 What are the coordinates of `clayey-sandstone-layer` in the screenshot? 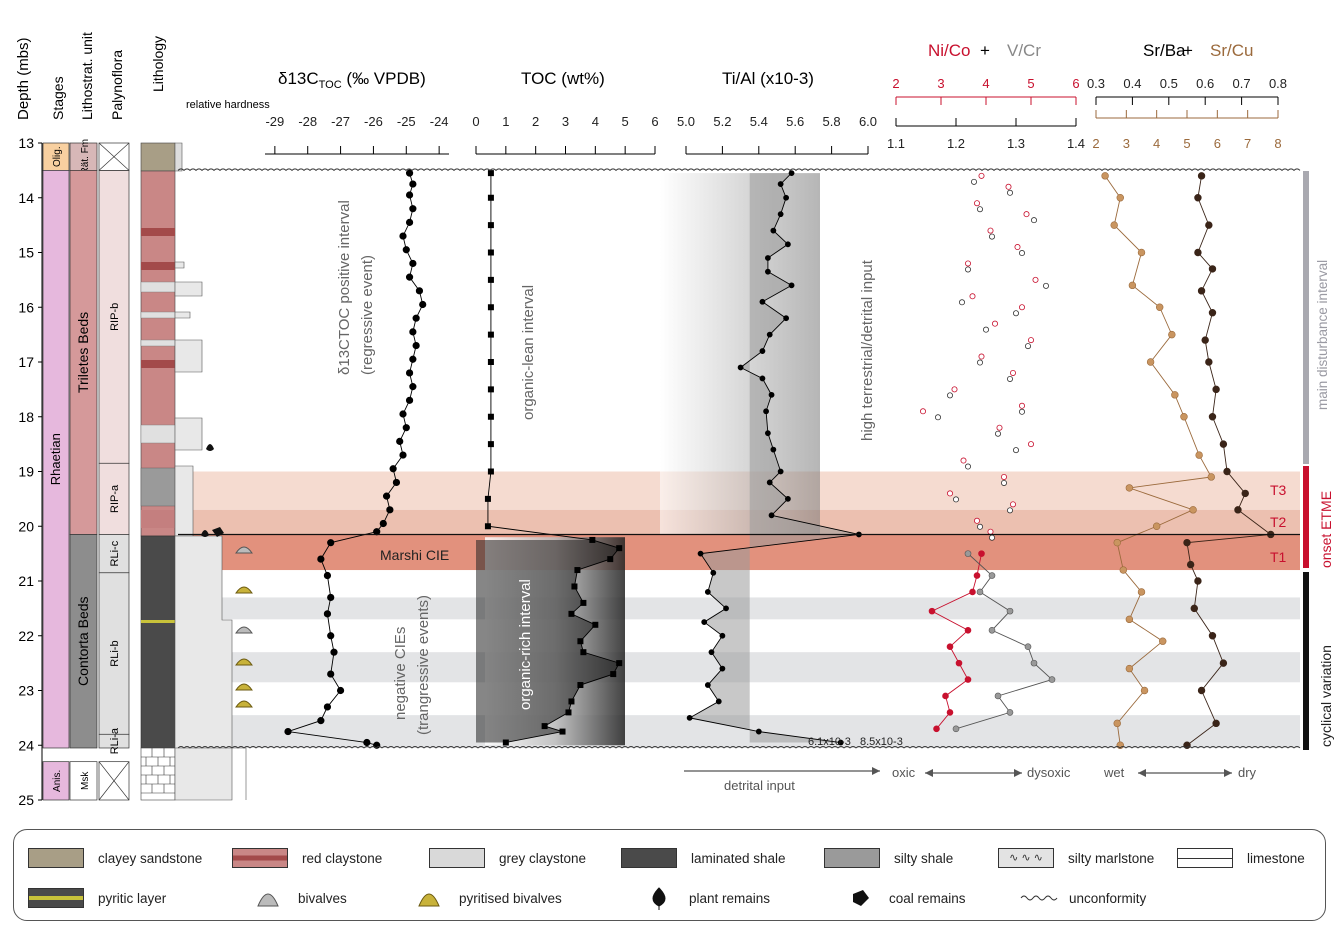 It's located at (158, 157).